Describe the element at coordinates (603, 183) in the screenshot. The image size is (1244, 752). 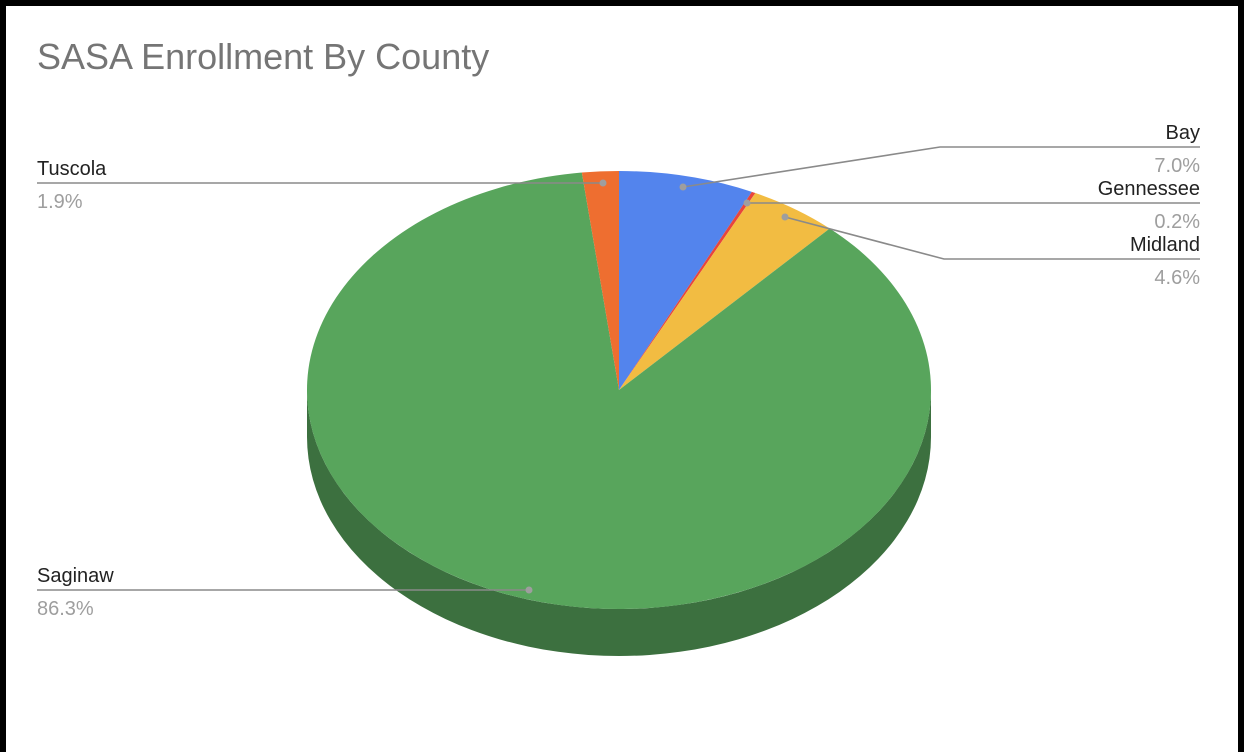
I see `leader-dot-tuscola` at that location.